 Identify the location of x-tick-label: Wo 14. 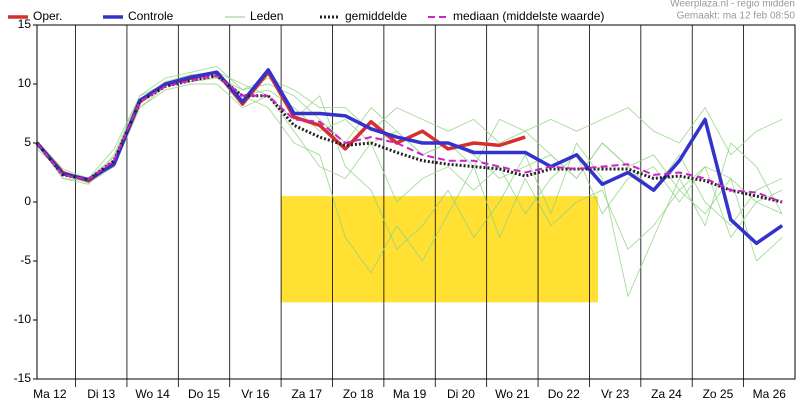
(152, 394).